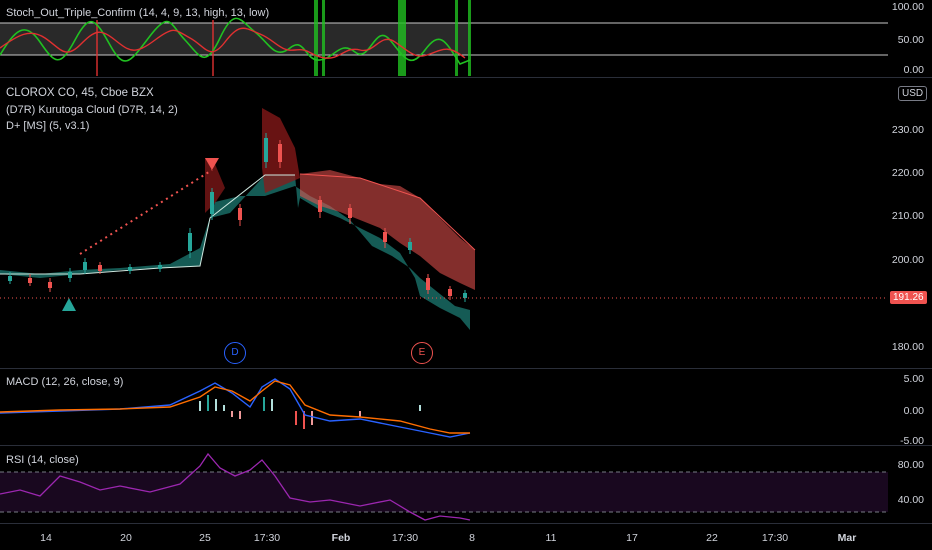 This screenshot has height=550, width=932. I want to click on stoch-tick: 50.00, so click(910, 40).